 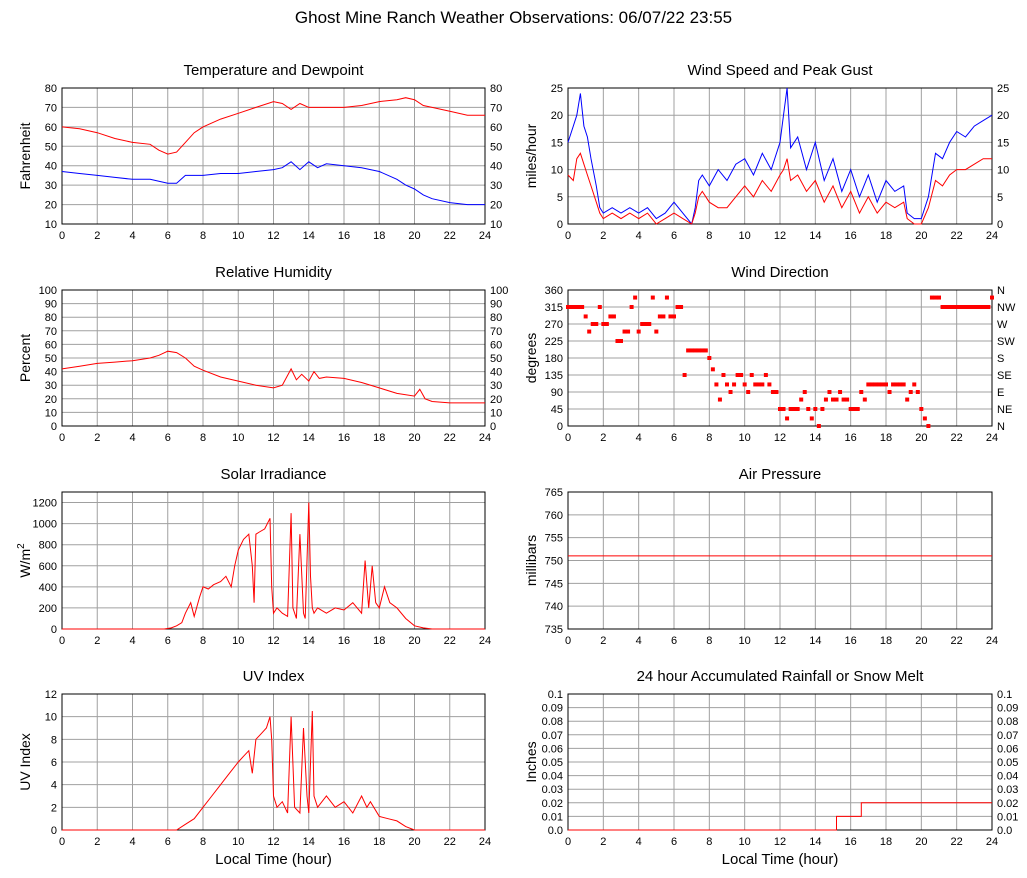 I want to click on y-tick-label: 135, so click(x=554, y=376).